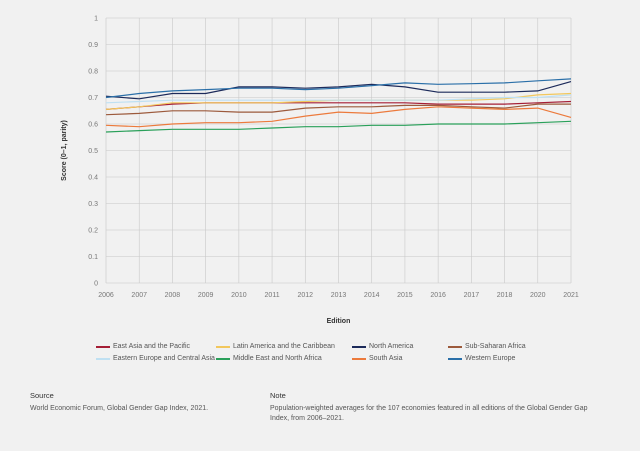  I want to click on y-tick-label: 0.6, so click(93, 125).